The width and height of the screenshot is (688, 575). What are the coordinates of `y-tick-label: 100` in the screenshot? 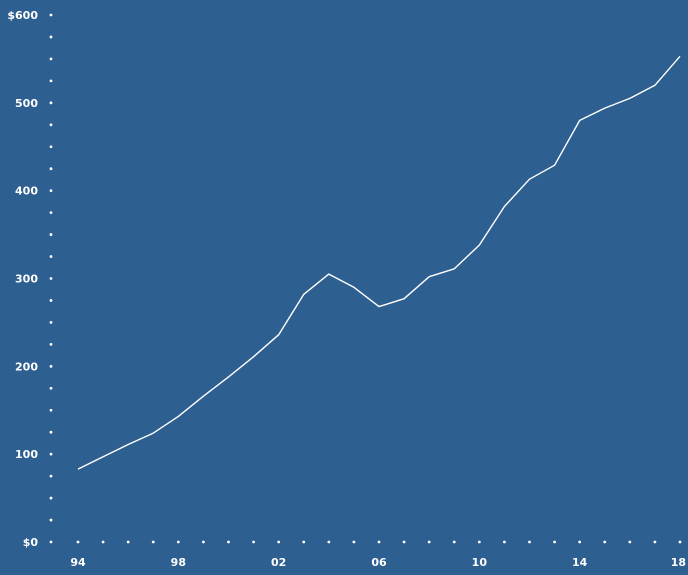 It's located at (26, 454).